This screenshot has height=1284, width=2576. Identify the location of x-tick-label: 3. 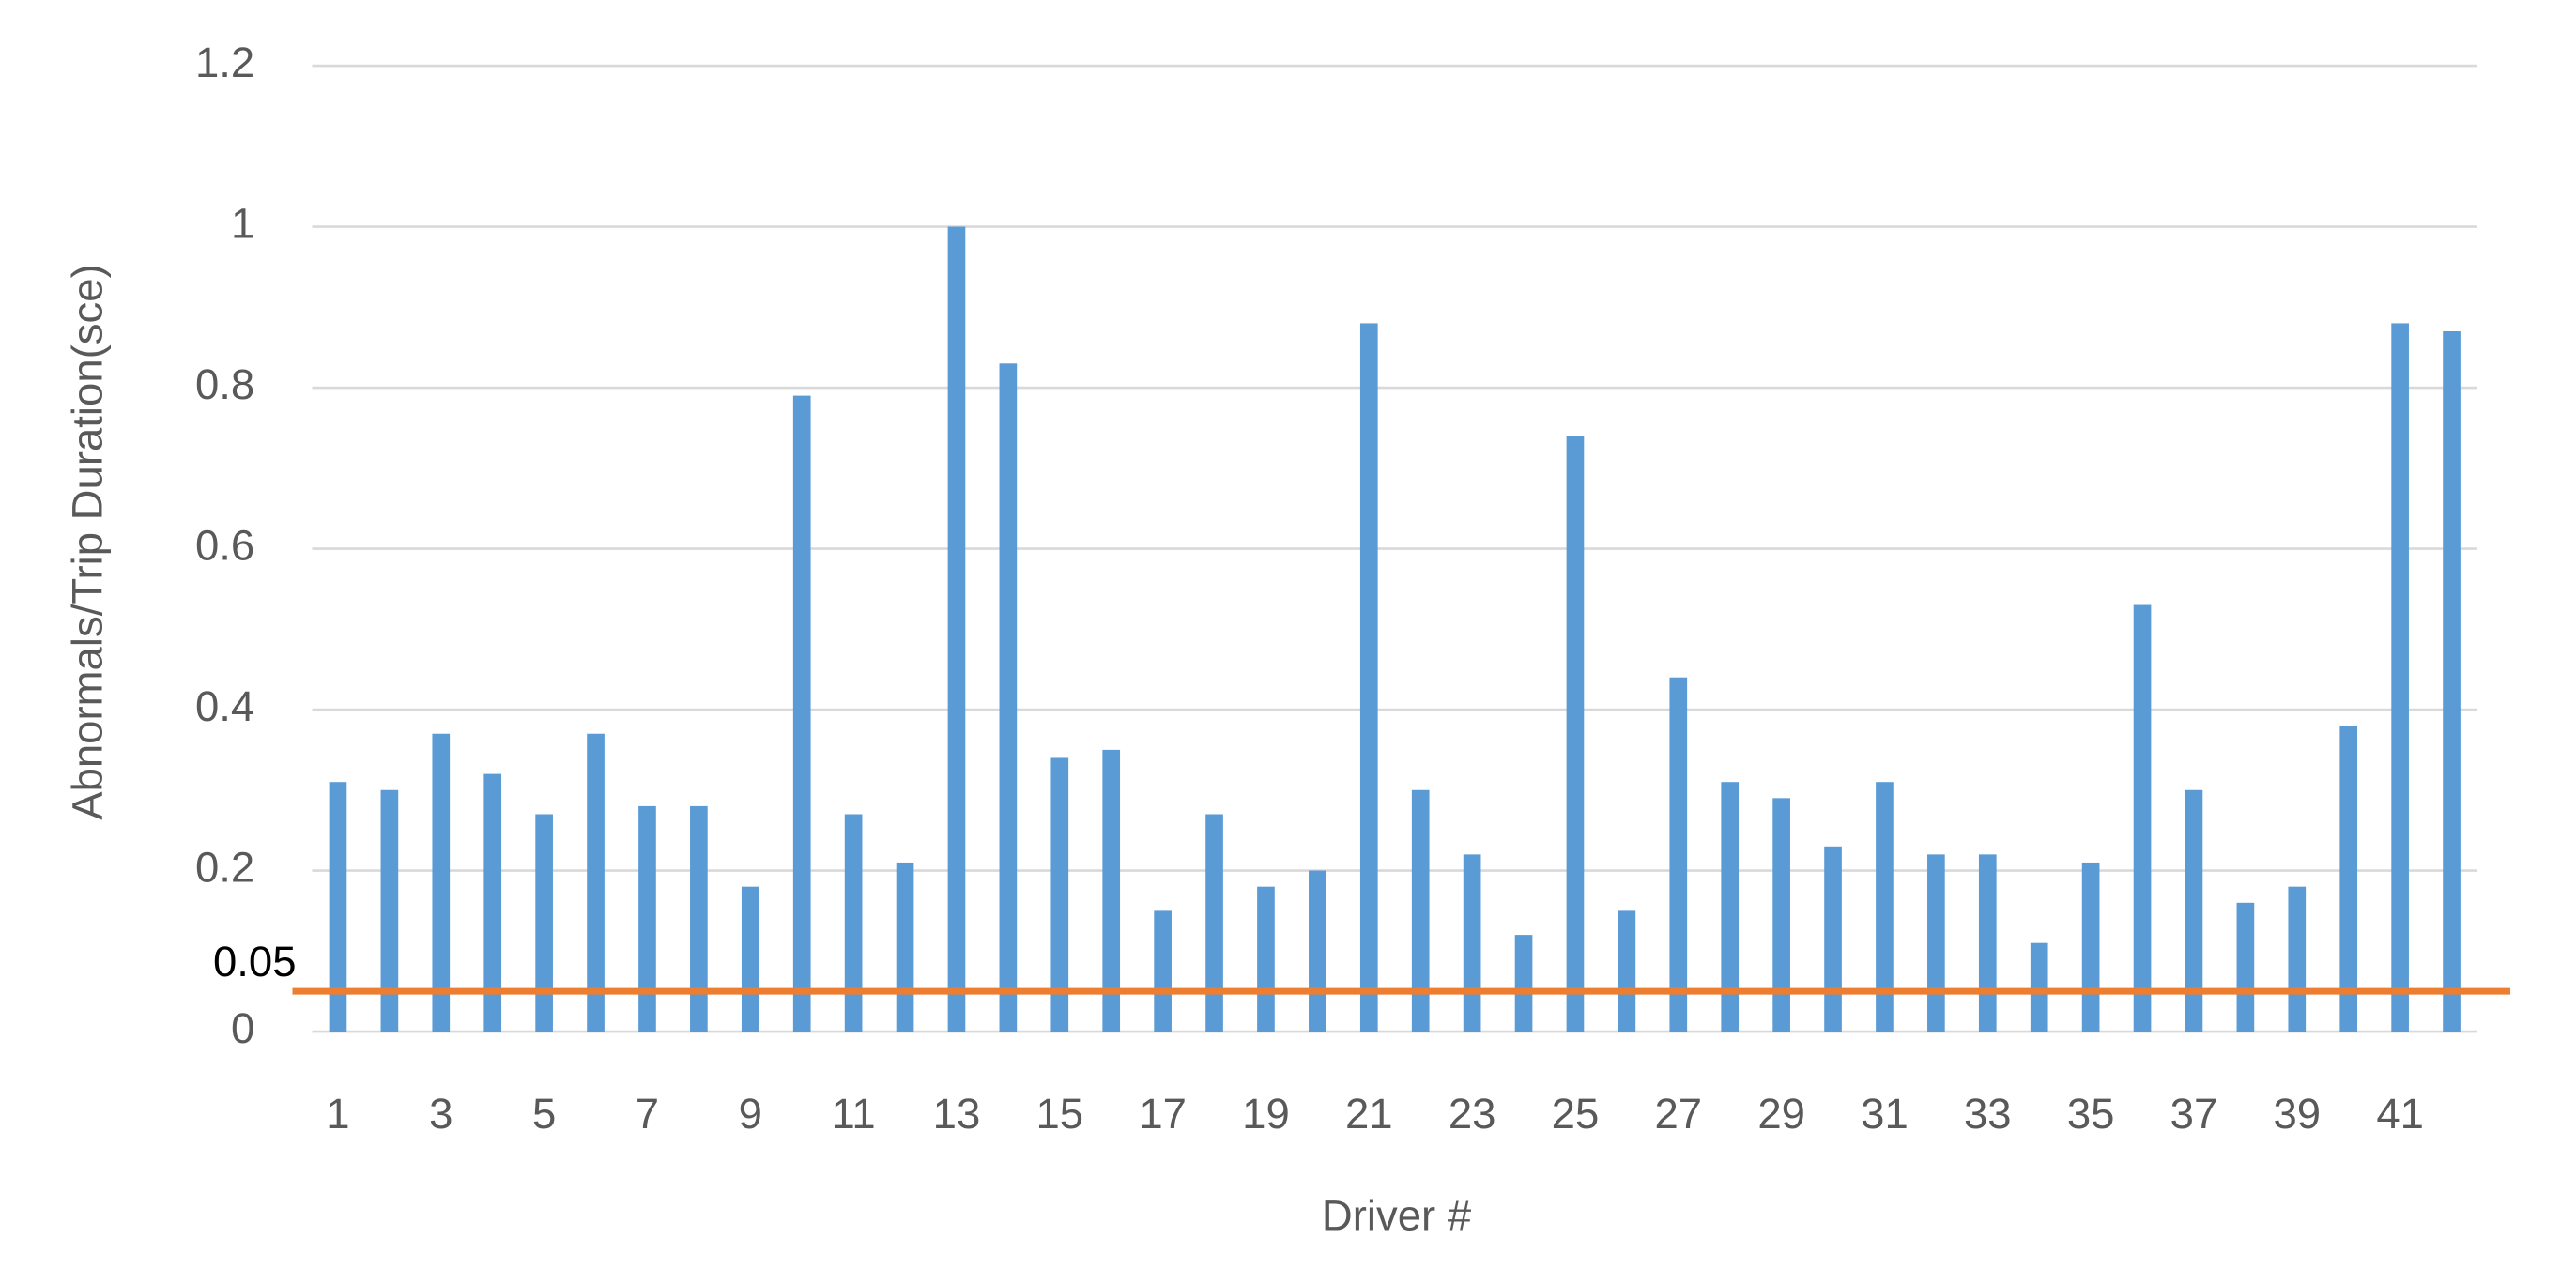
(441, 1114).